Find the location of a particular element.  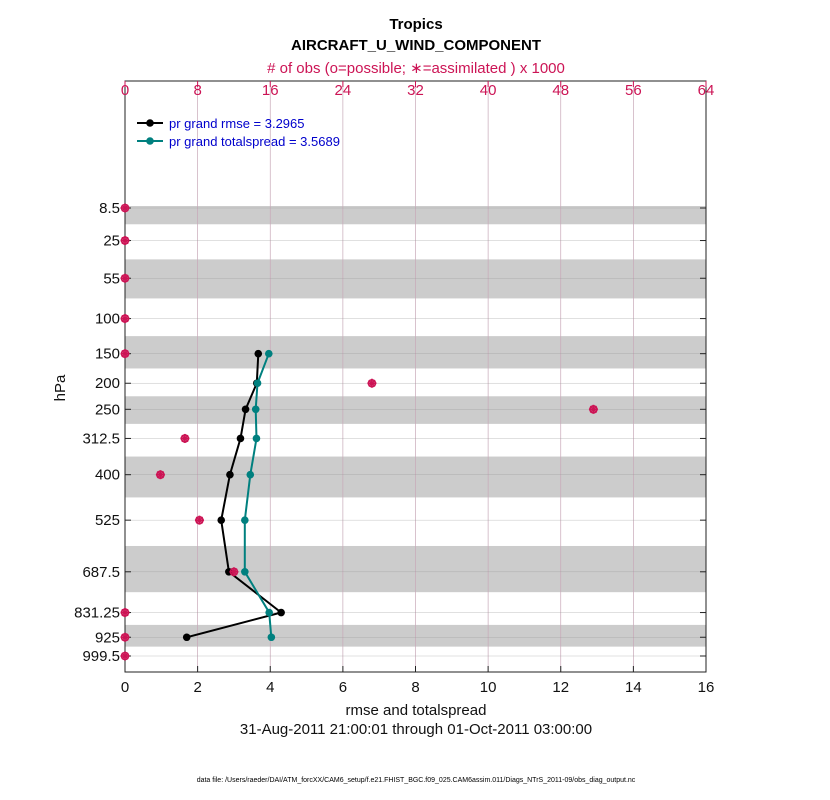

top-tick-label: 0 is located at coordinates (125, 90).